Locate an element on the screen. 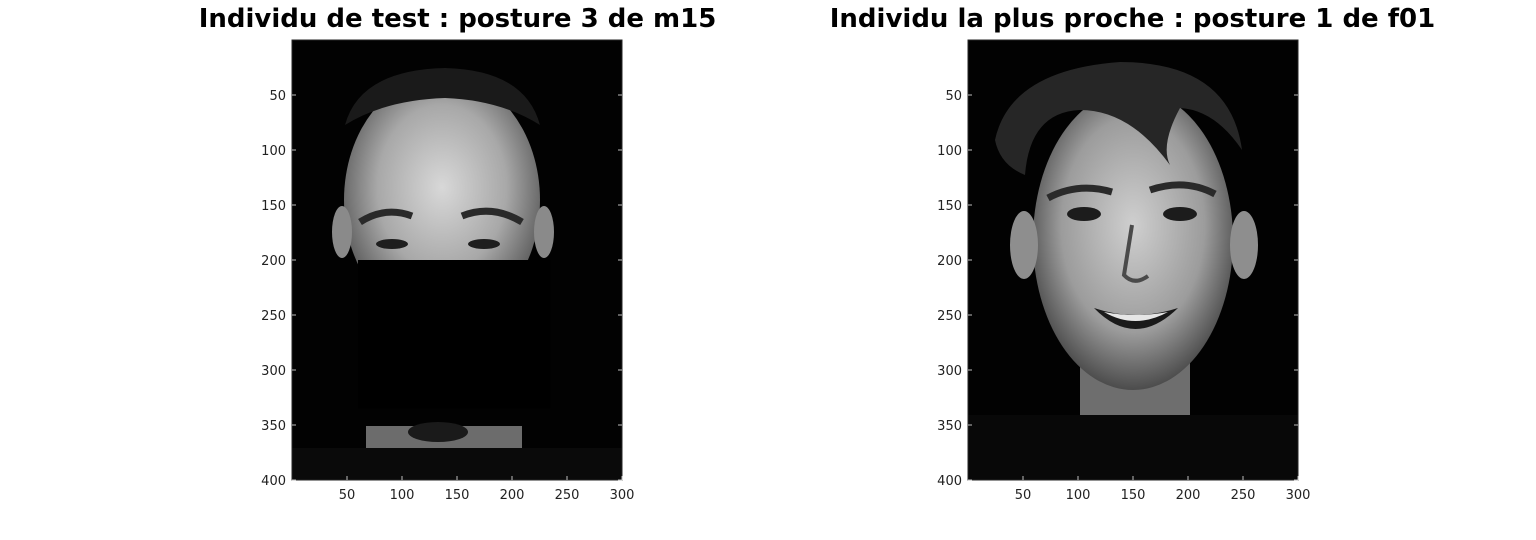  left-occlusion-block is located at coordinates (454, 334).